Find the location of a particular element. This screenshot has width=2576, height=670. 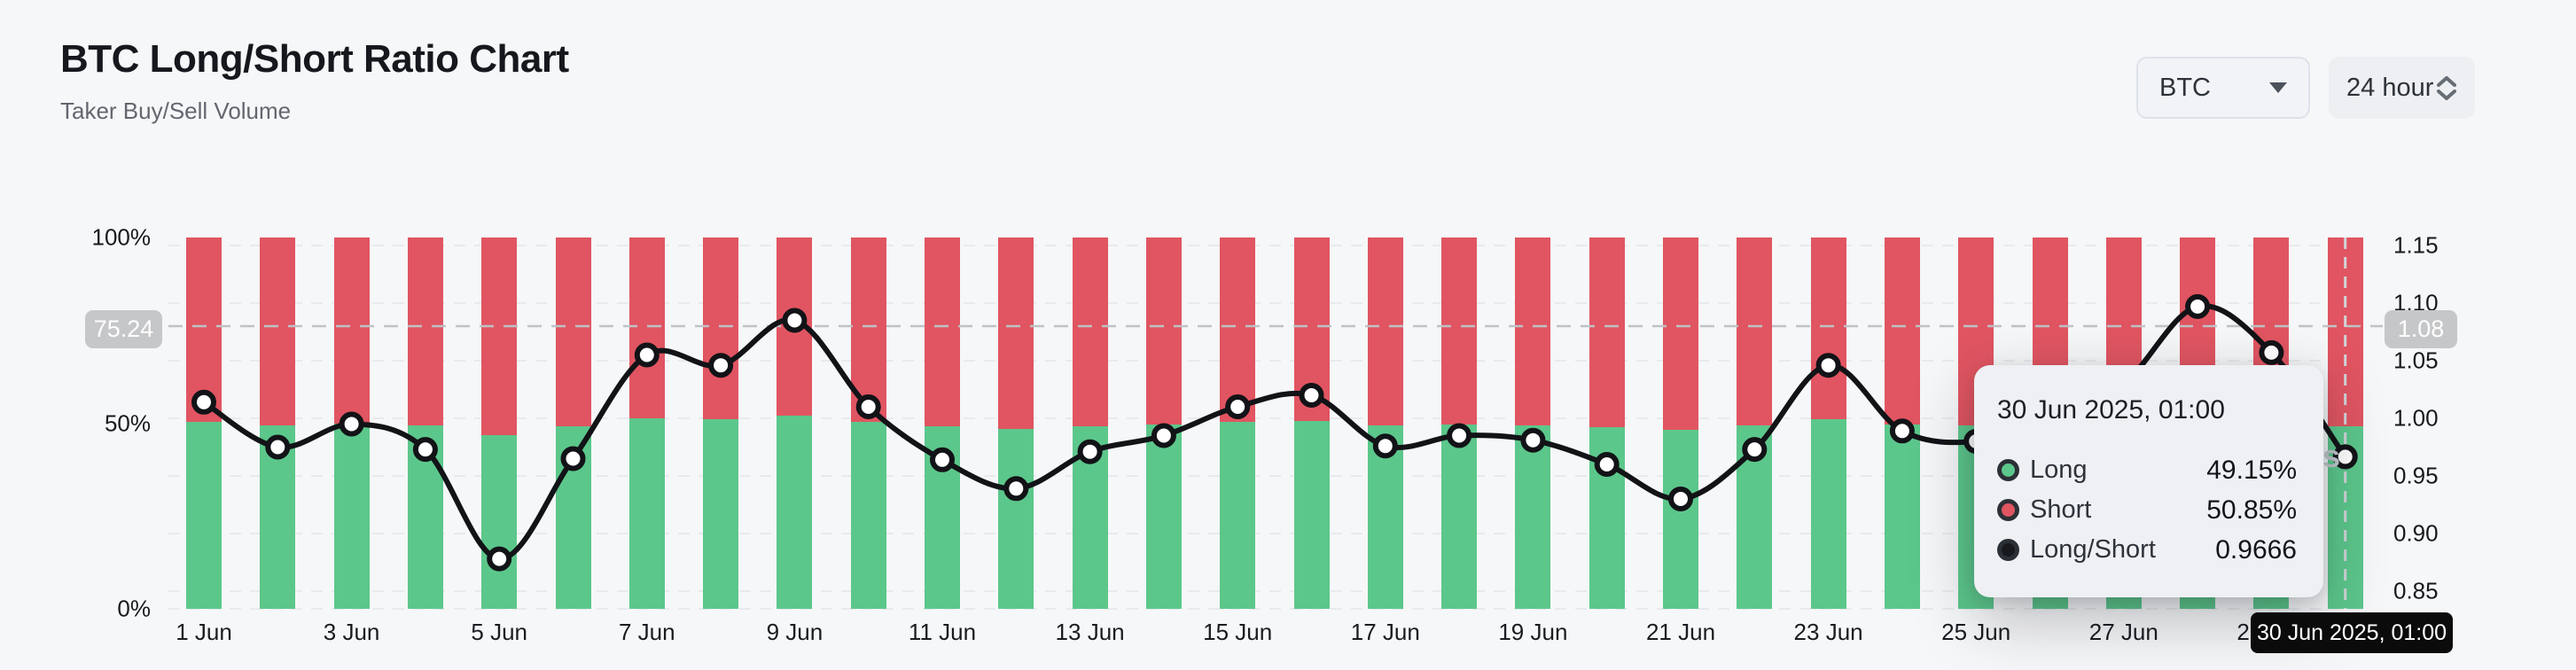

tooltip-short-label: Short is located at coordinates (2061, 510).